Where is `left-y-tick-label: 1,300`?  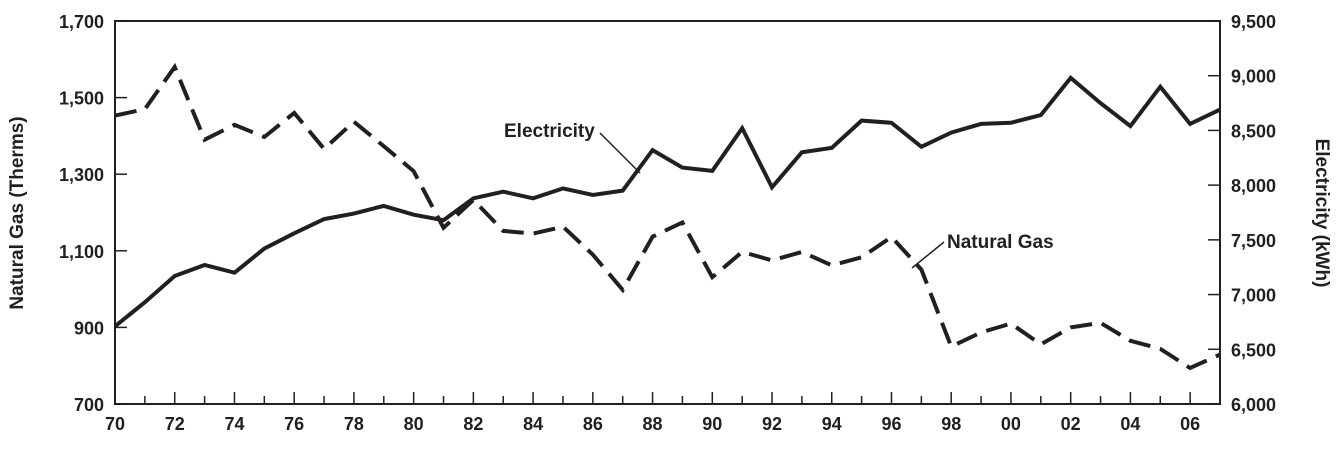
left-y-tick-label: 1,300 is located at coordinates (81, 175).